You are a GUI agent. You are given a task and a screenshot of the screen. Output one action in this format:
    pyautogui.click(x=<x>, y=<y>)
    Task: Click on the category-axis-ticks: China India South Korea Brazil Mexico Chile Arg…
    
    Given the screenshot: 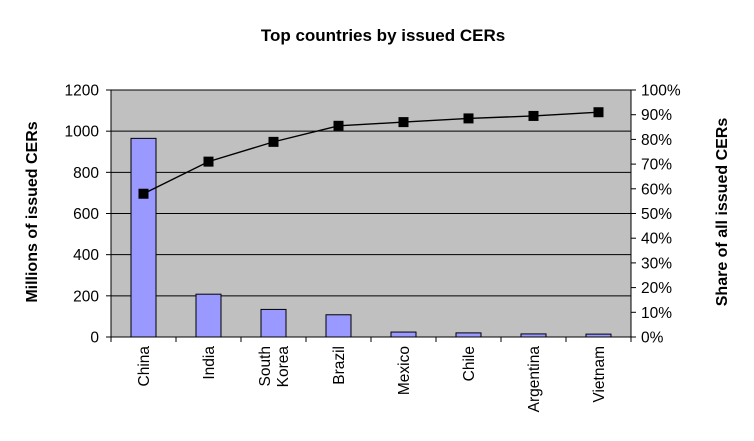 What is the action you would take?
    pyautogui.click(x=372, y=379)
    